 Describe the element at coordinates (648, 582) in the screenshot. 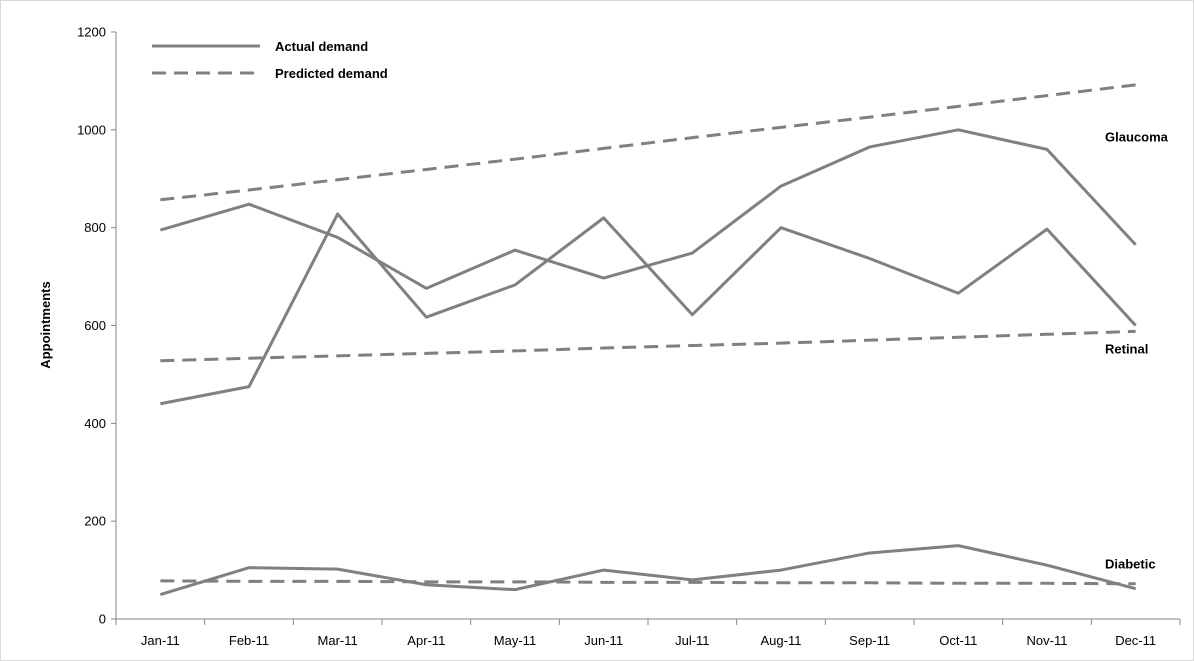

I see `diabetic-predicted-line` at that location.